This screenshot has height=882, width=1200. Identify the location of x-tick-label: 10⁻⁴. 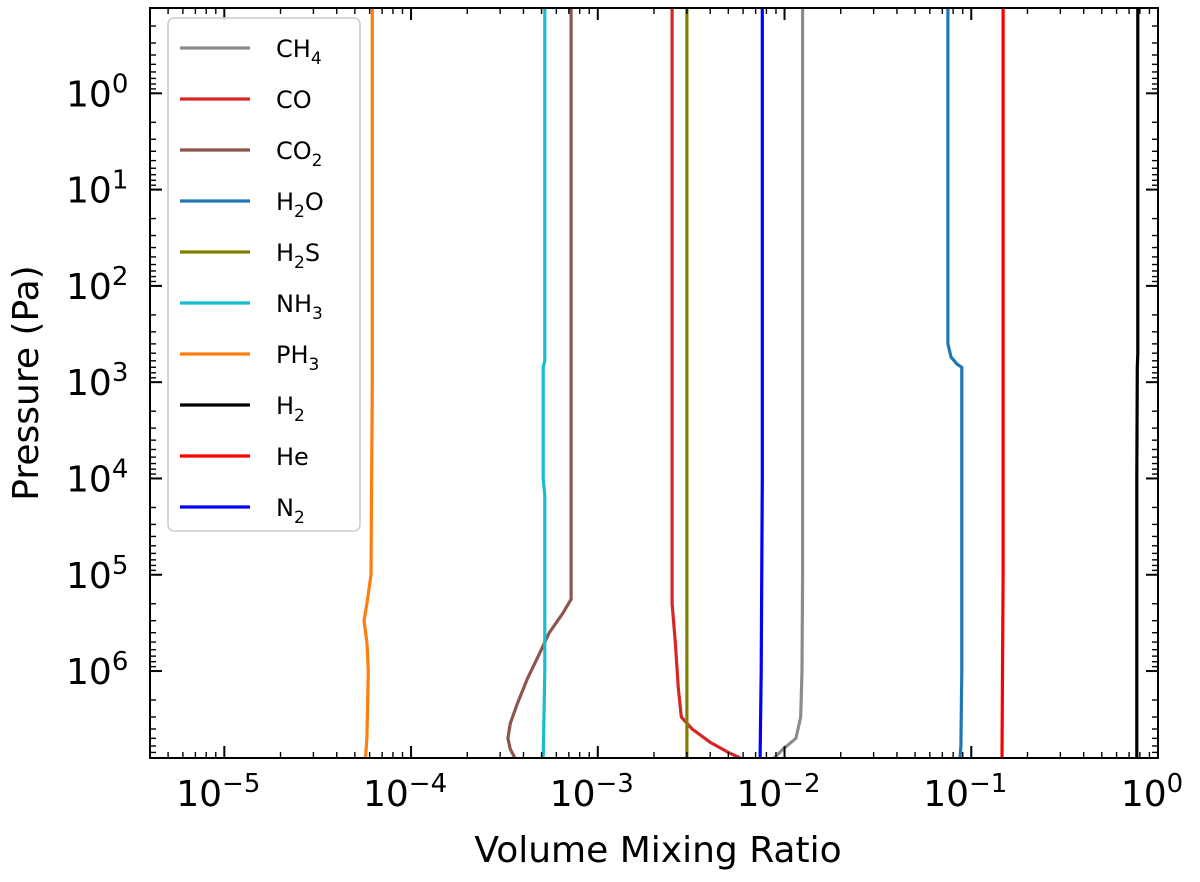
(405, 792).